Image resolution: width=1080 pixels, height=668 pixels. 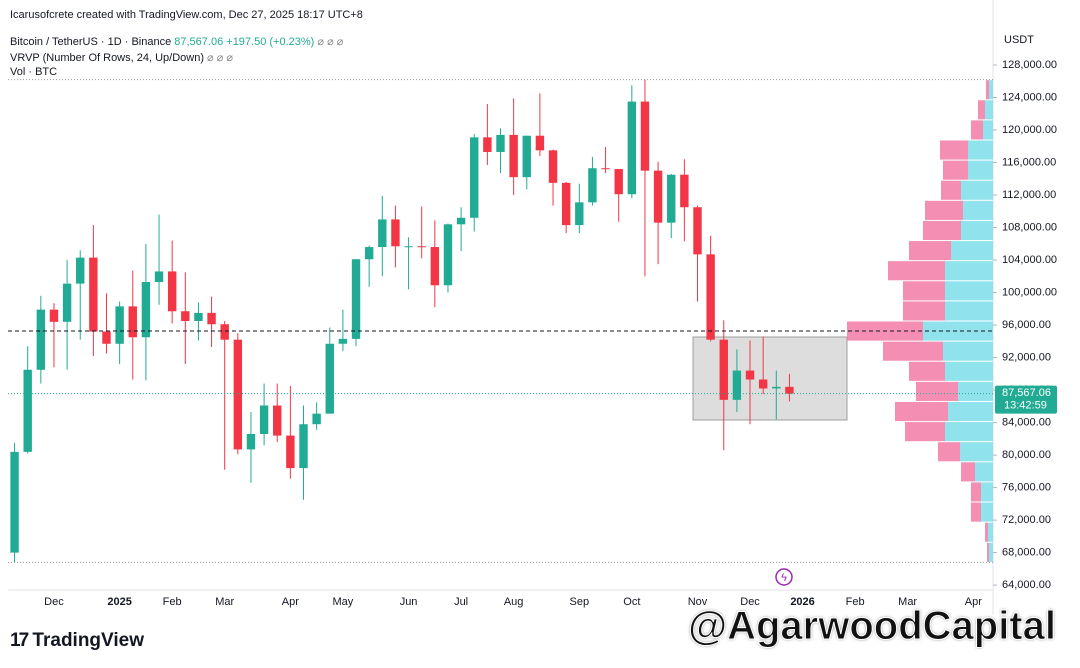 I want to click on last-price-box, so click(x=1026, y=399).